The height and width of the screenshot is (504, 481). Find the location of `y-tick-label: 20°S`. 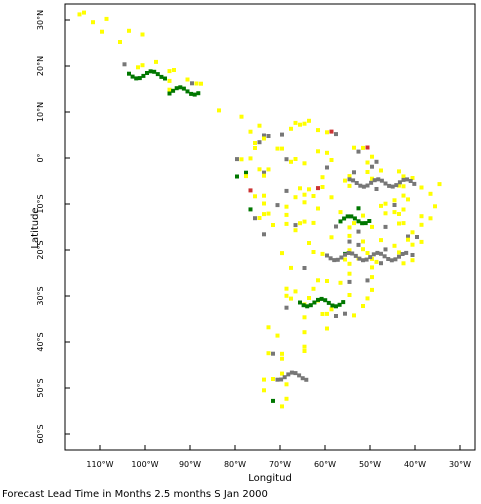

y-tick-label: 20°S is located at coordinates (40, 249).